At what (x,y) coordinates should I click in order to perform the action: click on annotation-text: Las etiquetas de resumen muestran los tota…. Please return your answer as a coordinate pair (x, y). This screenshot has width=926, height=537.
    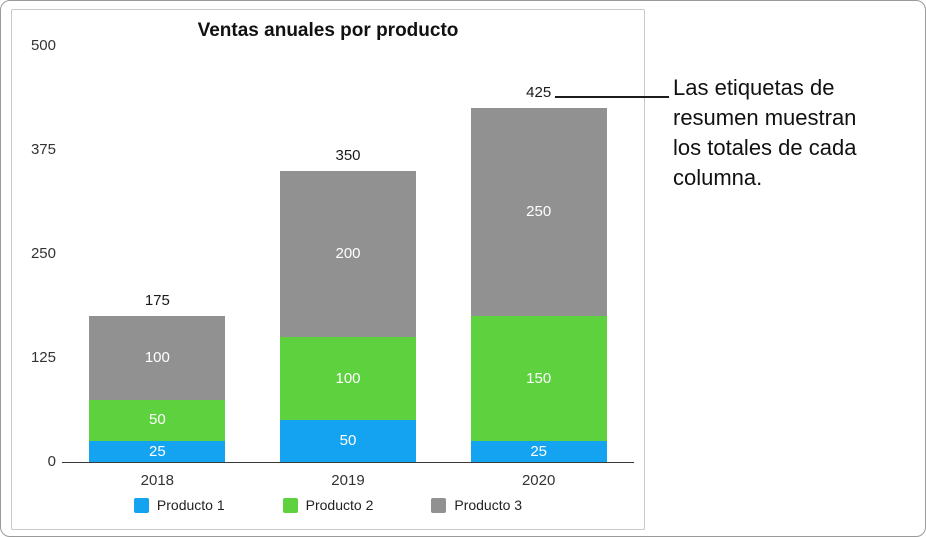
    Looking at the image, I should click on (796, 133).